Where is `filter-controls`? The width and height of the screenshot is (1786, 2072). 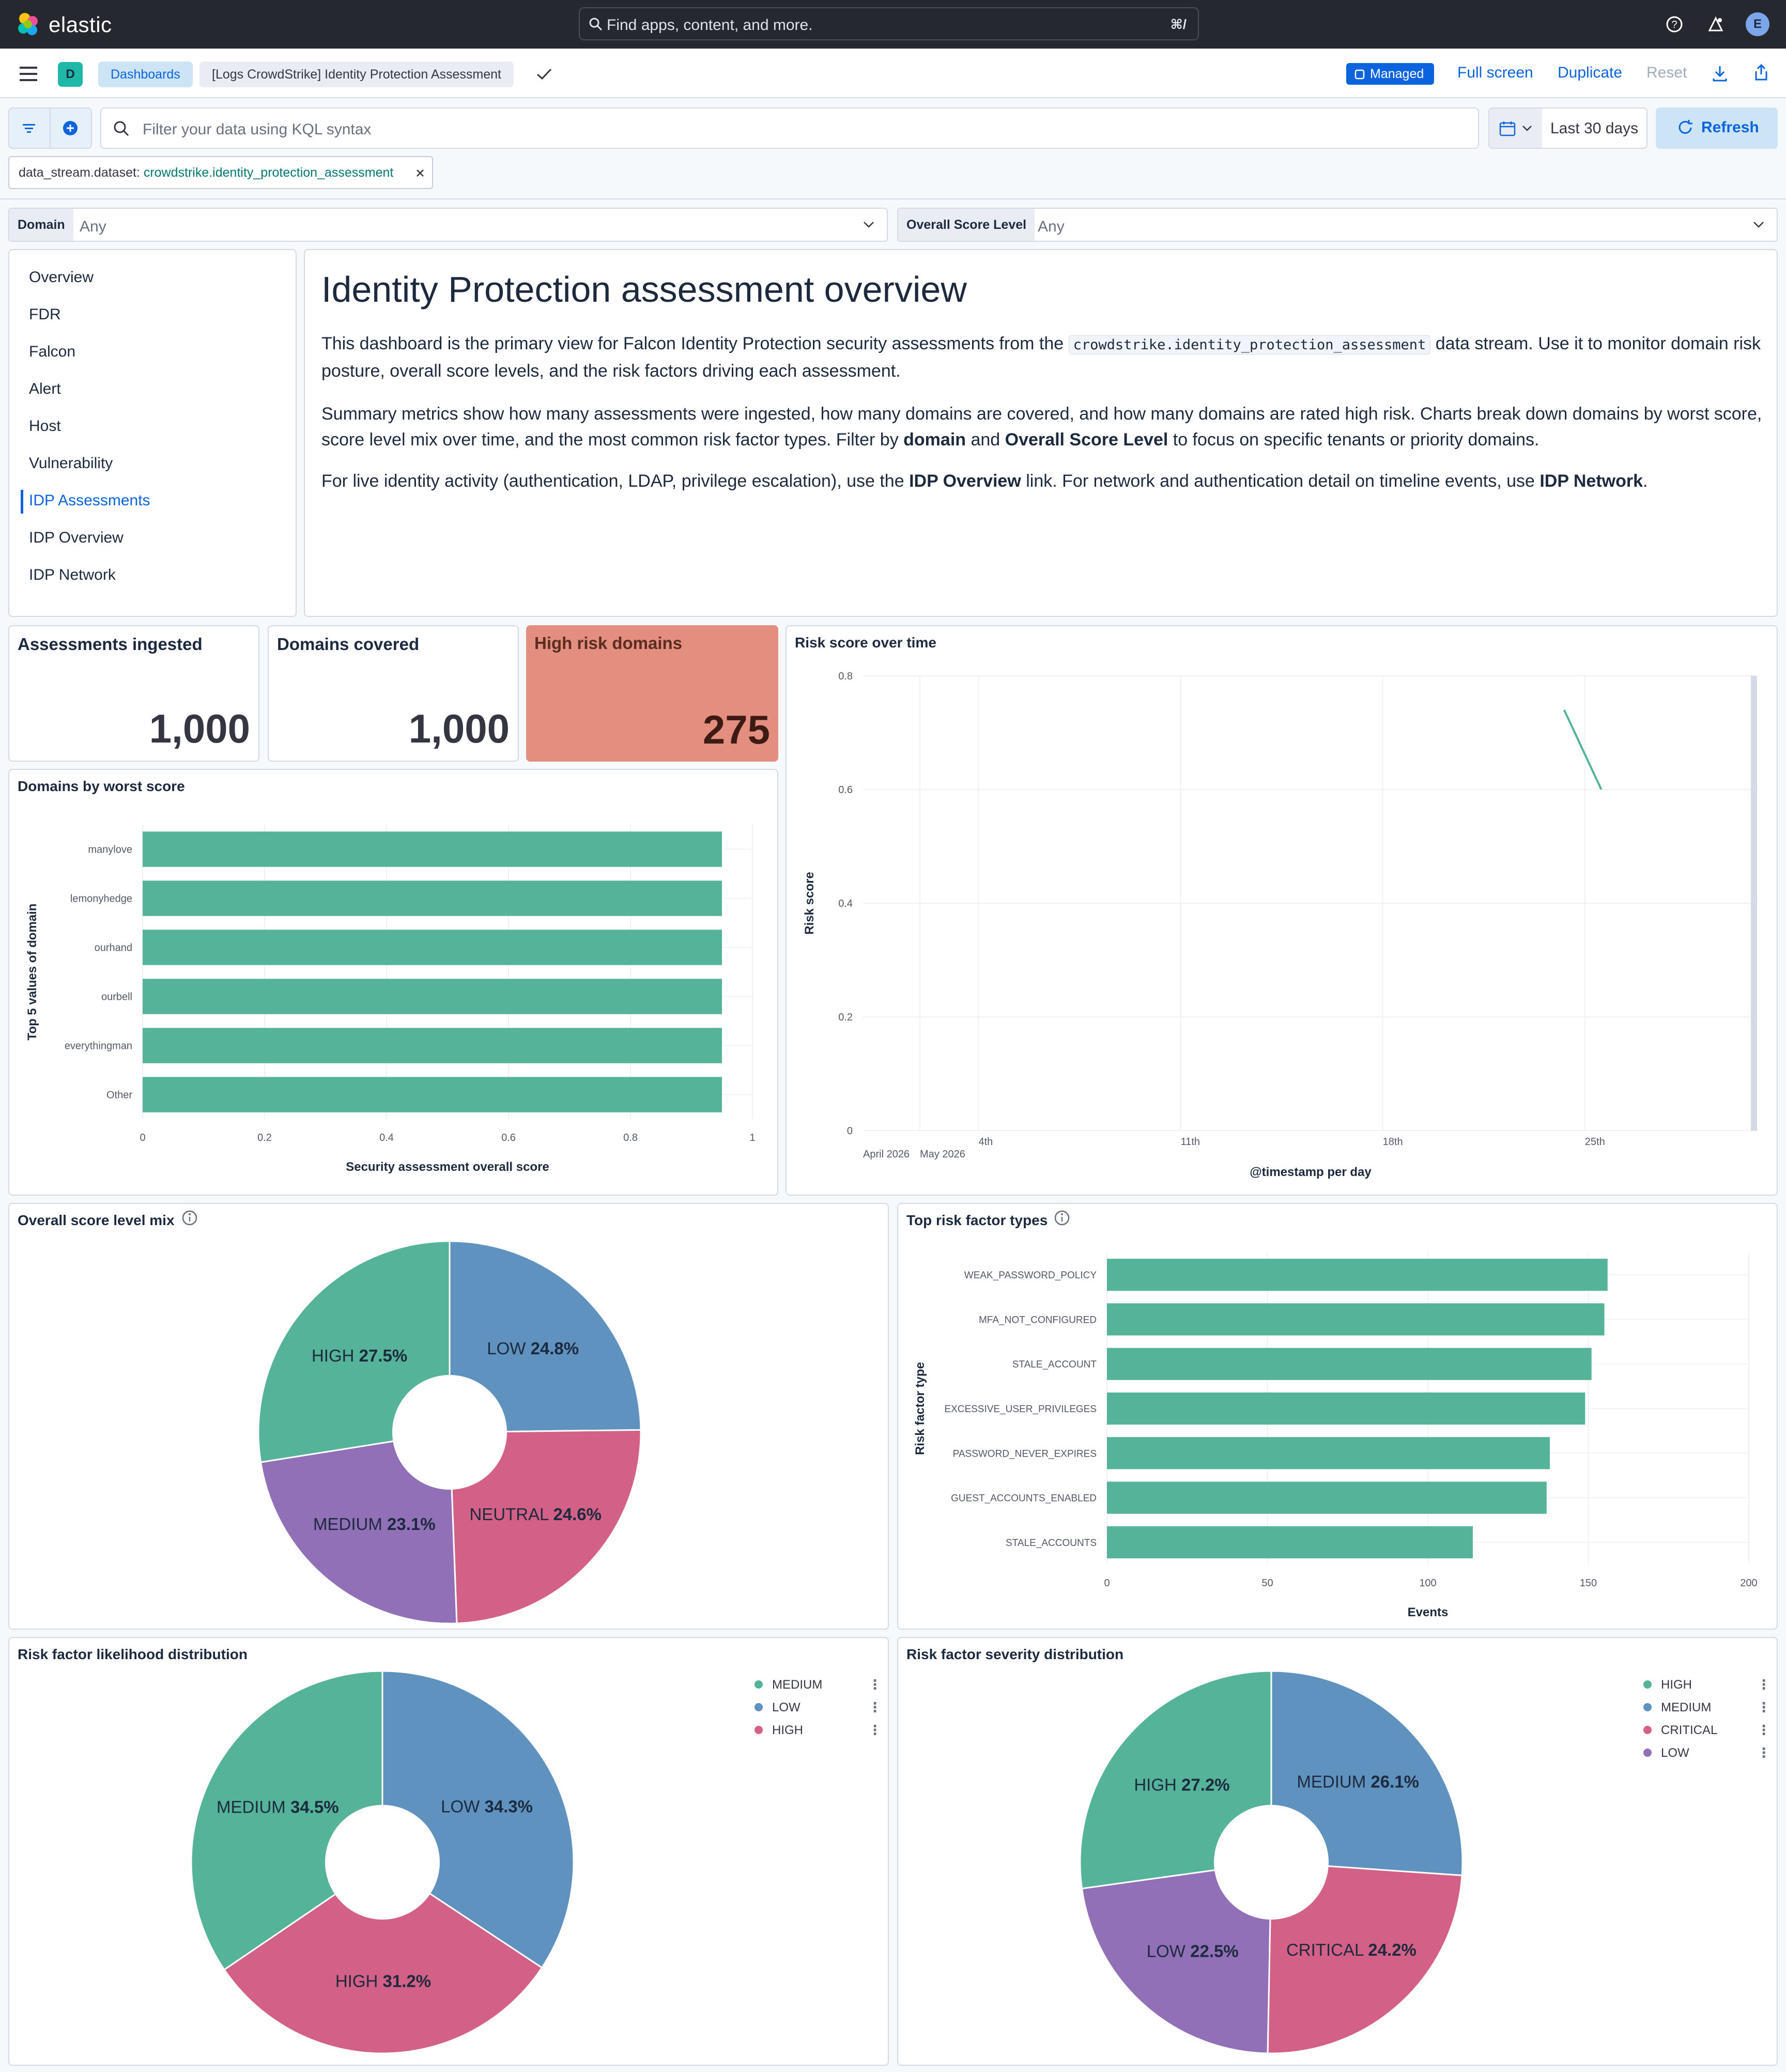
filter-controls is located at coordinates (50, 128).